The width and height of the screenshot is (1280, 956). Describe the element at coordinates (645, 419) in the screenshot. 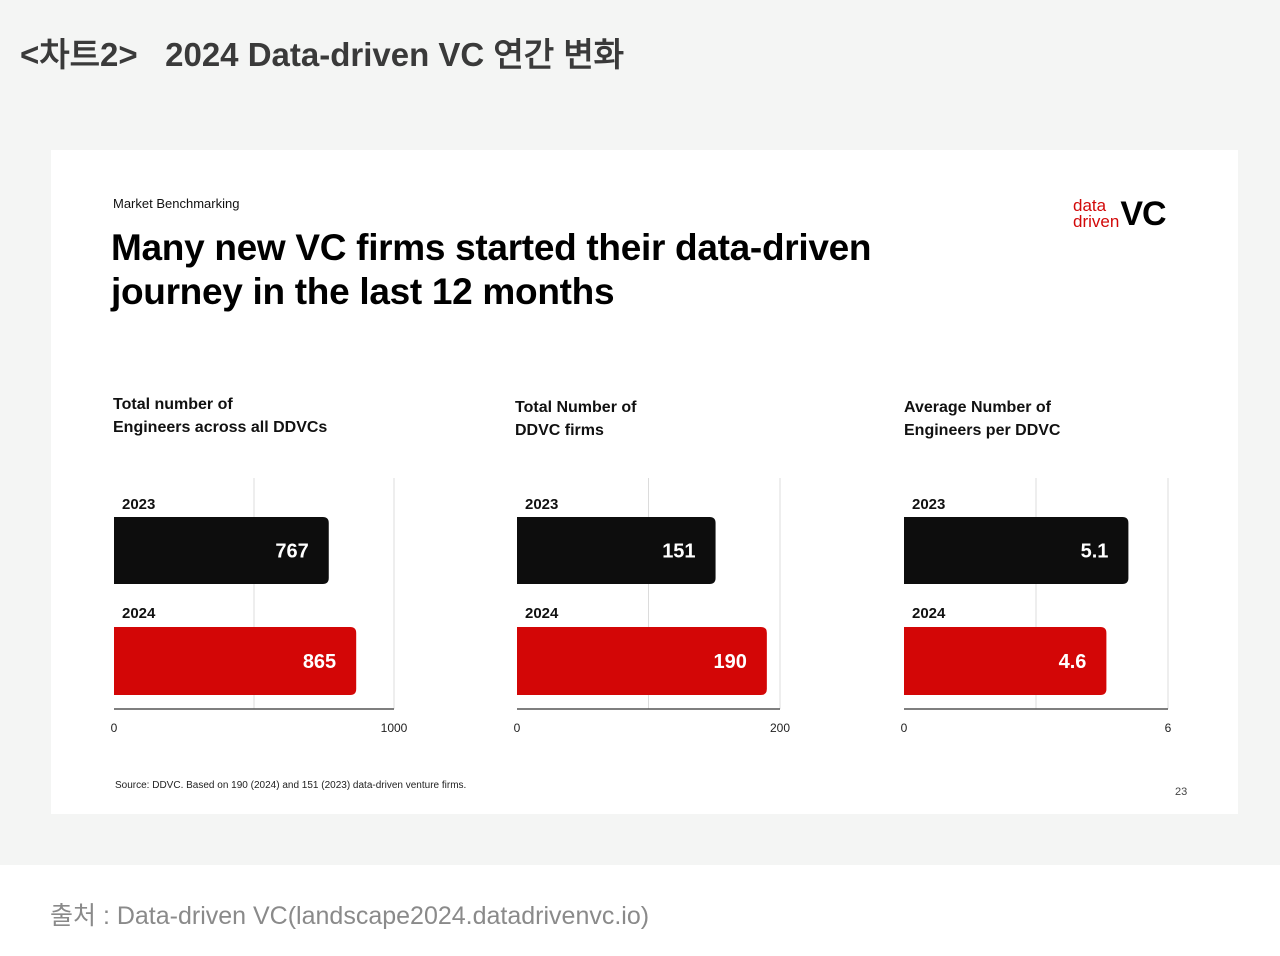

I see `chart-2-title: Total Number of DDVC firms` at that location.